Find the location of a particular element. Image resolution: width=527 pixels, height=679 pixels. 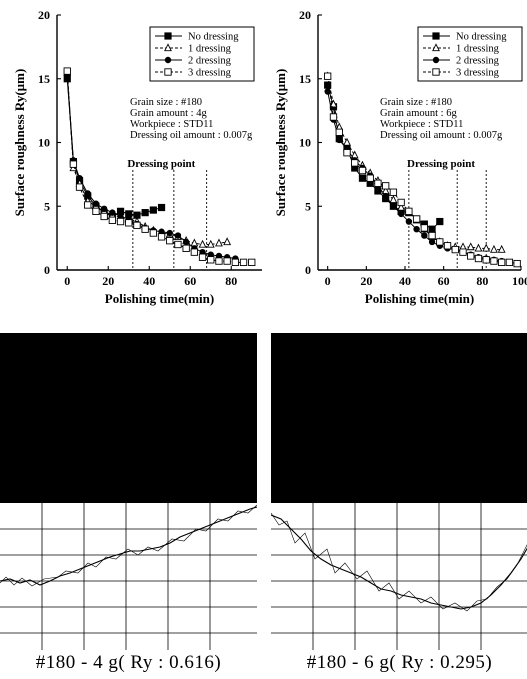

x-tick-label: 100 is located at coordinates (519, 281).